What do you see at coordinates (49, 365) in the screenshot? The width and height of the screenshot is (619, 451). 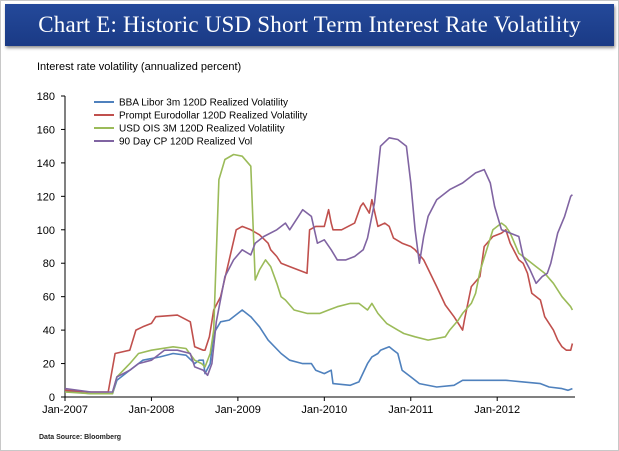 I see `y-tick-label: 20` at bounding box center [49, 365].